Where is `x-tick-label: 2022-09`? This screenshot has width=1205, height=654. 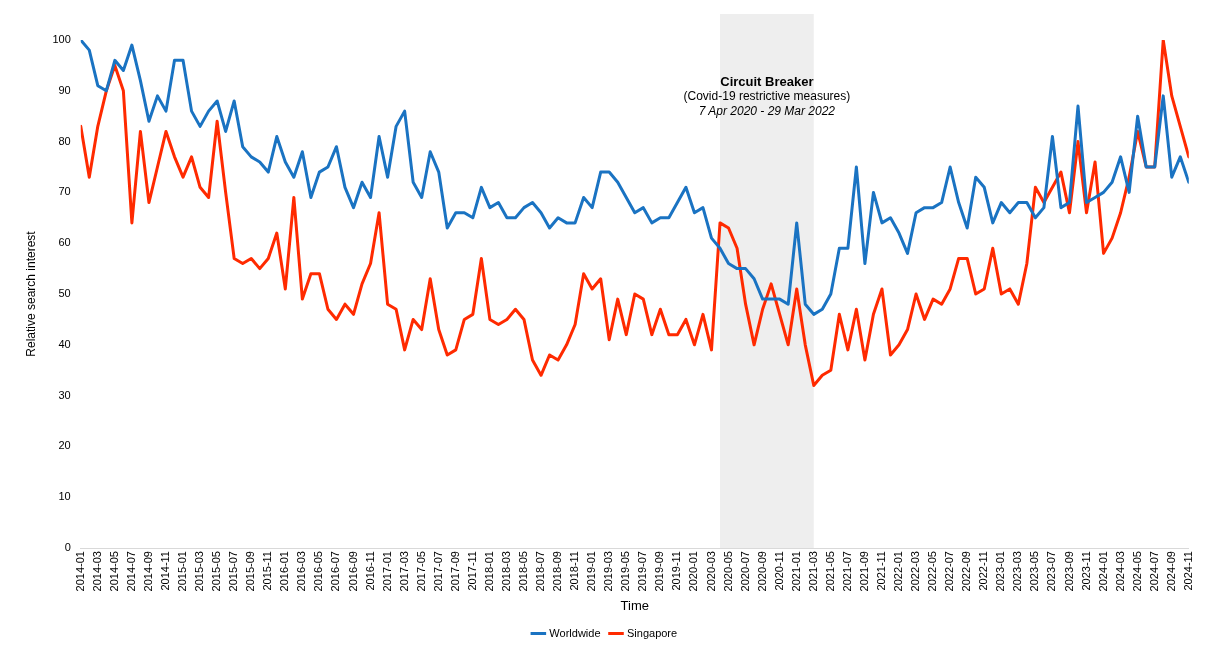 x-tick-label: 2022-09 is located at coordinates (966, 571).